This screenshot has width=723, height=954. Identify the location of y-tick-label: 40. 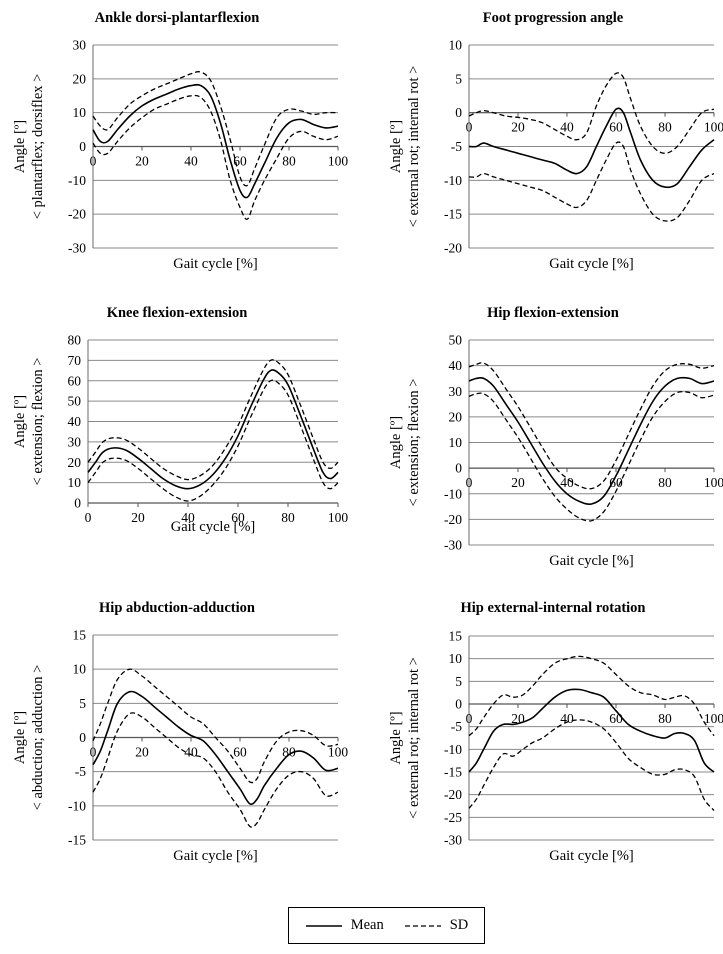
(456, 365).